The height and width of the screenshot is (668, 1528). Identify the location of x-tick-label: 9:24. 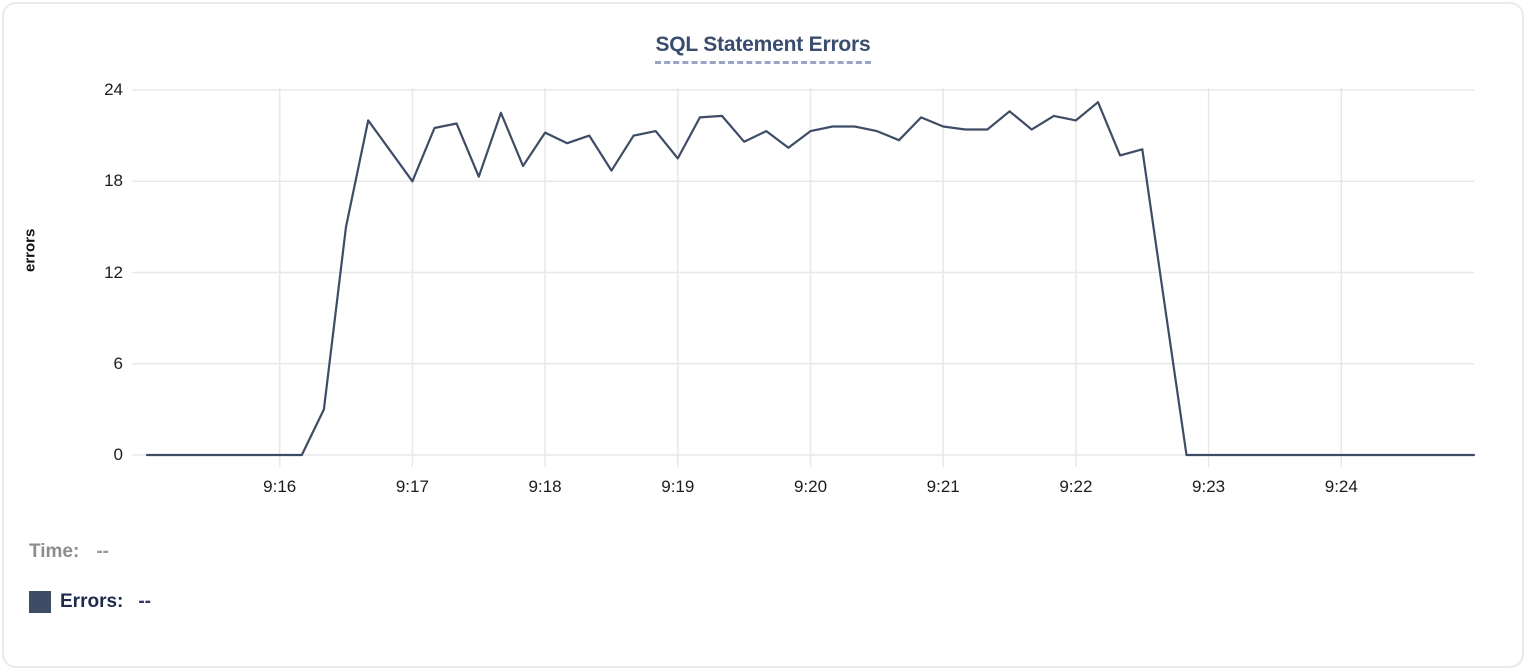
(1341, 486).